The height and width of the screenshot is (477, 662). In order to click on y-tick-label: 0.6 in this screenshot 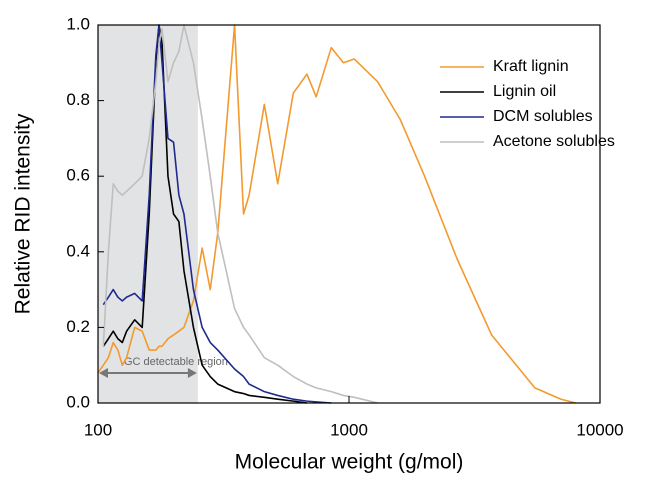, I will do `click(78, 175)`.